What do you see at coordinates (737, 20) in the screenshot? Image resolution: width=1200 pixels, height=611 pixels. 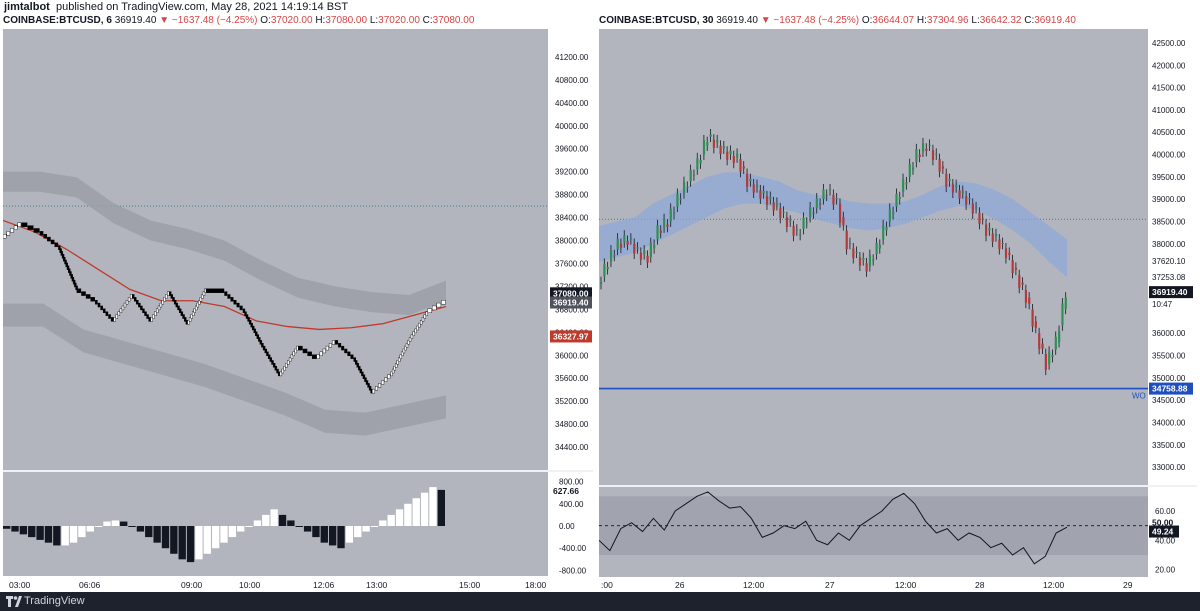 I see `right-last-price: 36919.40` at bounding box center [737, 20].